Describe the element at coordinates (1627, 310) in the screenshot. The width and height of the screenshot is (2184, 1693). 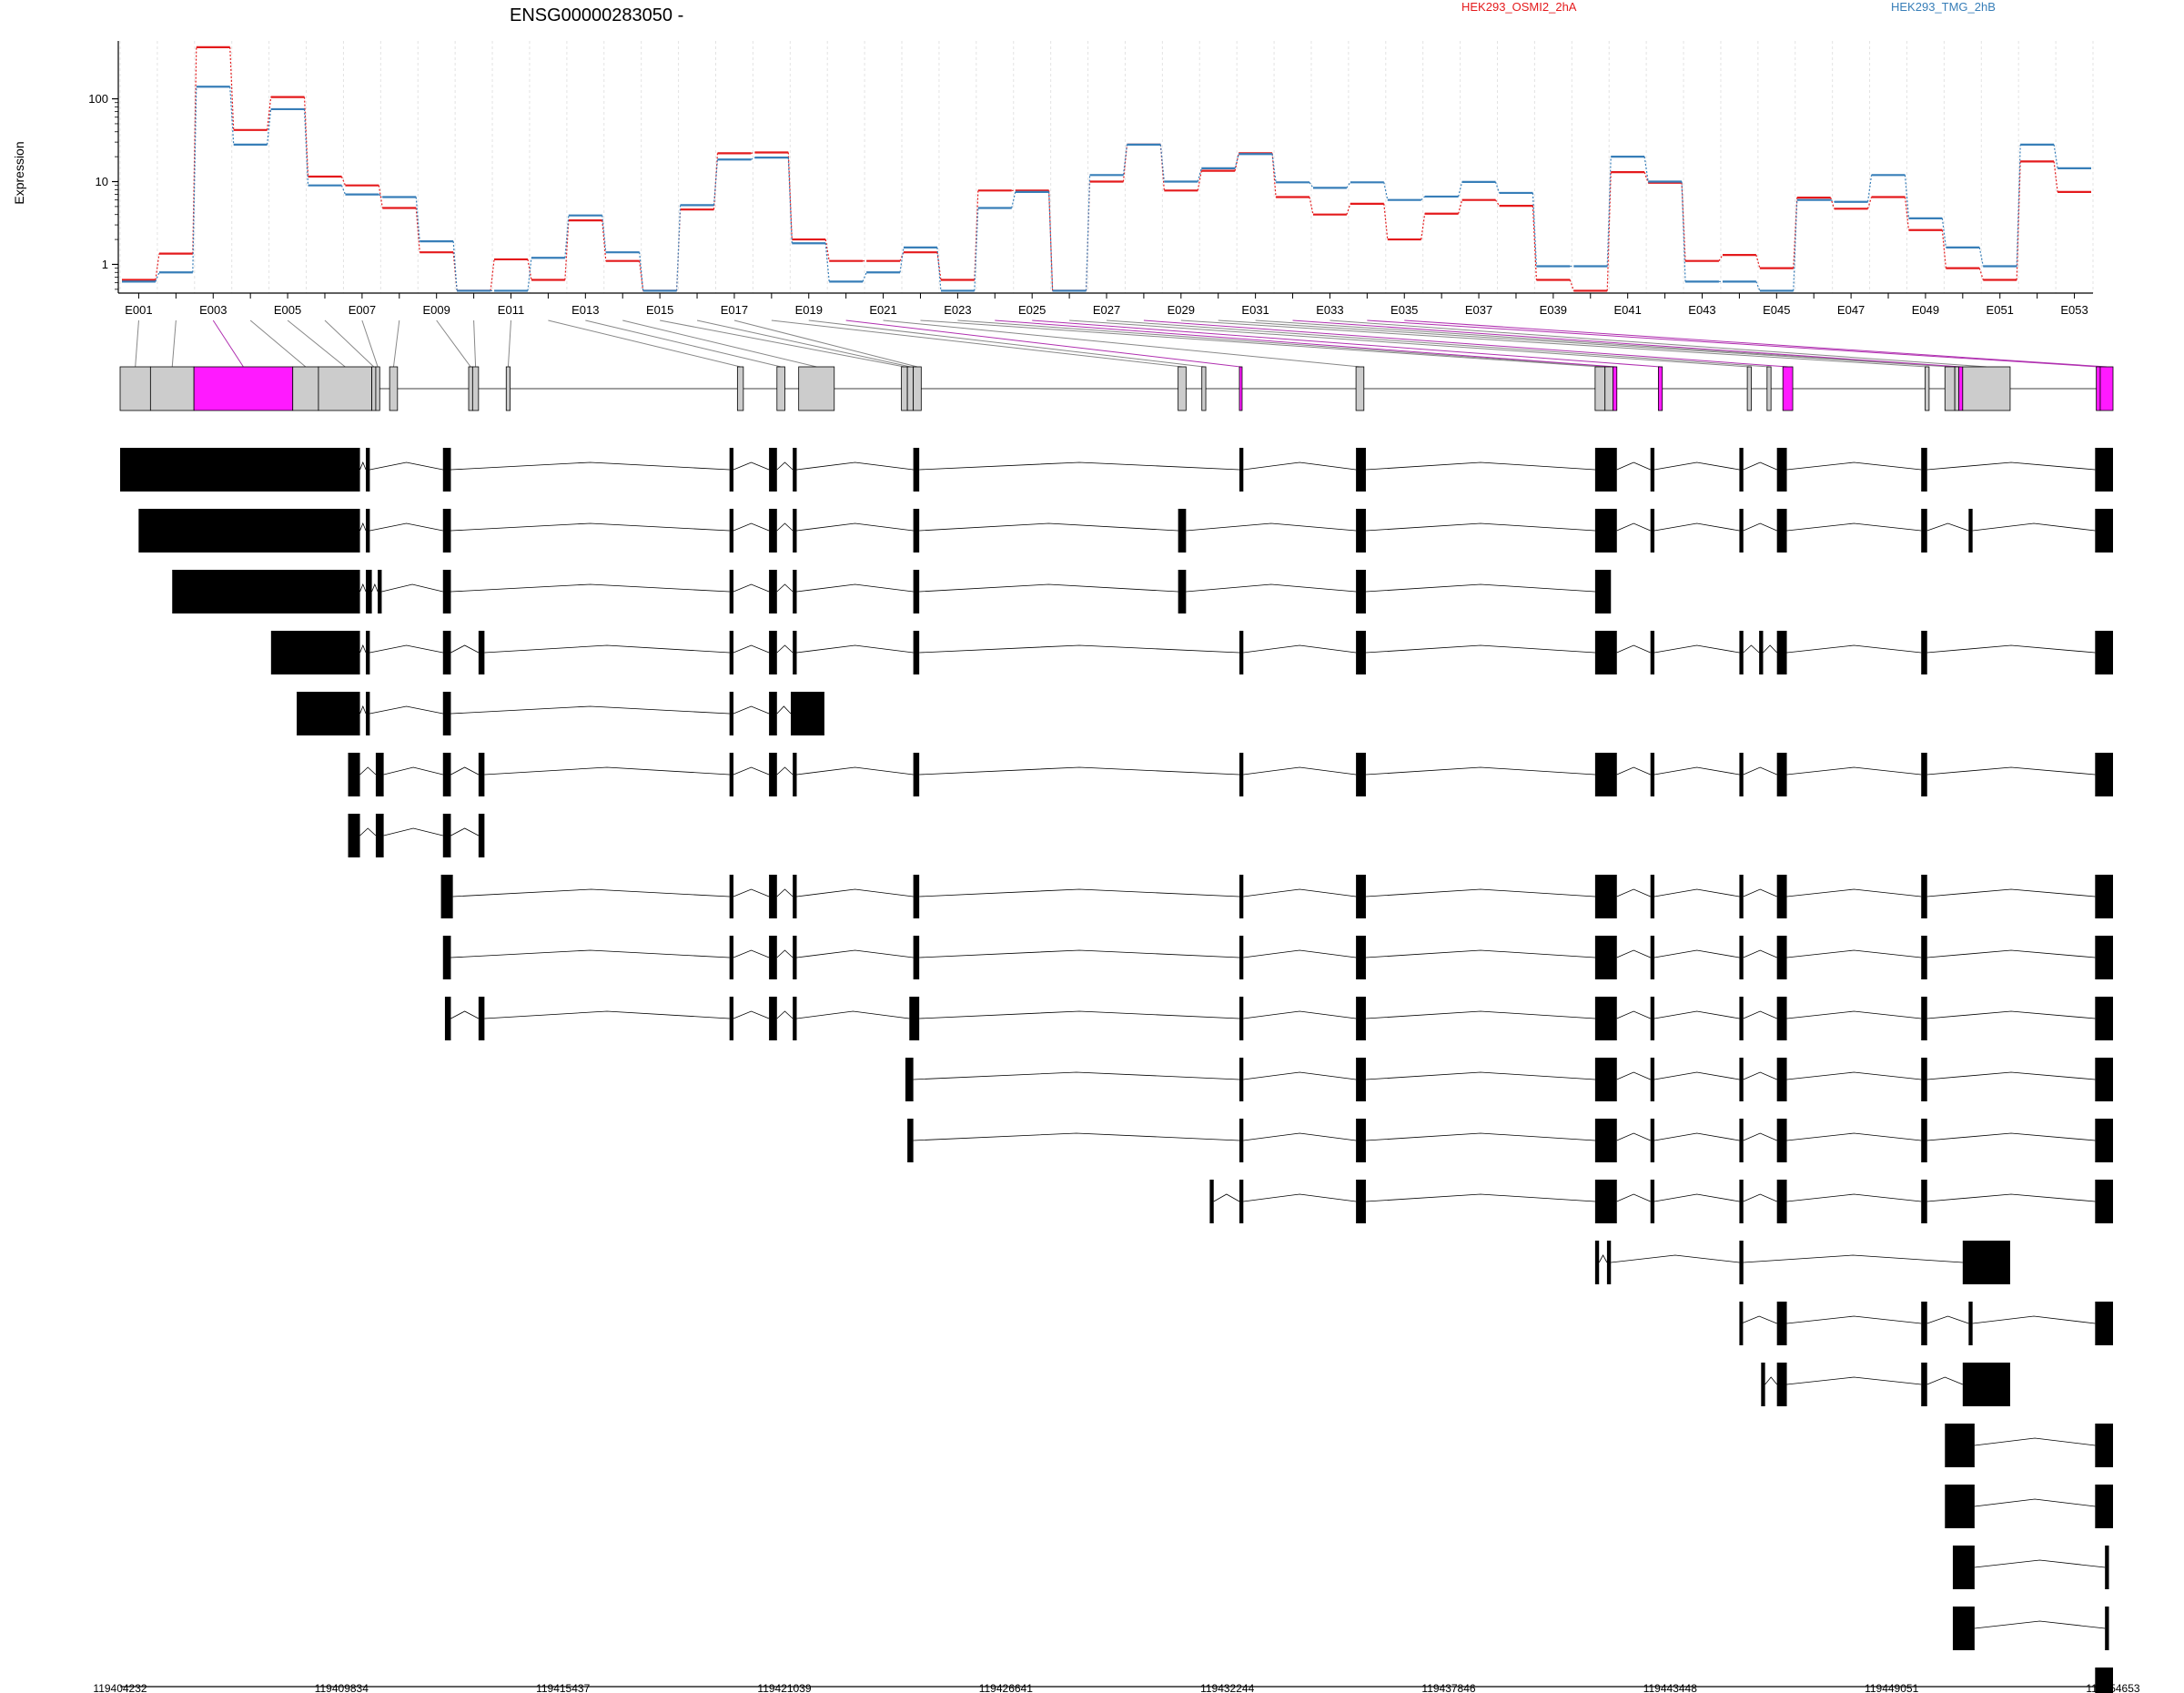
I see `exon-label: E041` at that location.